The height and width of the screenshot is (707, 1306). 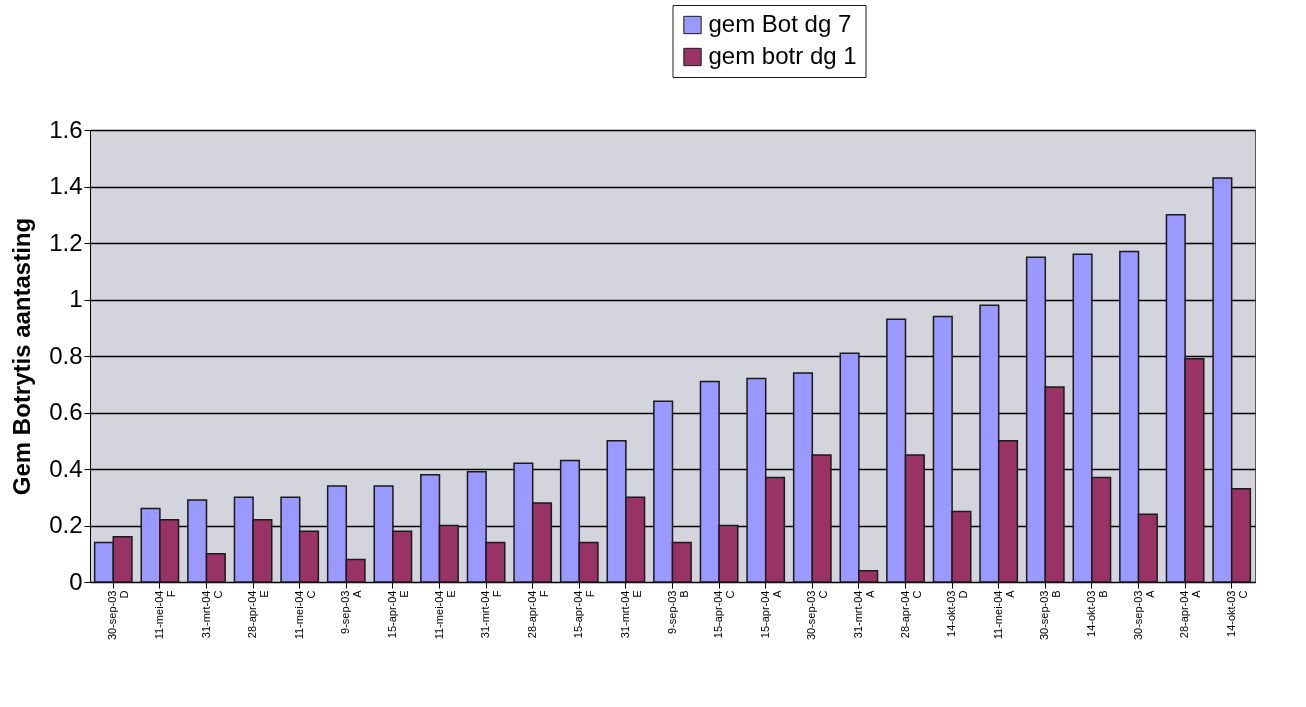 I want to click on x-tick-label: 14-okt-03 B, so click(x=1096, y=613).